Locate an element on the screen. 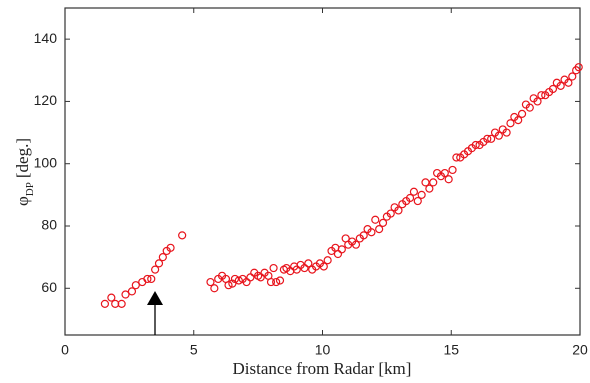 This screenshot has width=590, height=383. y-tick-label: 80 is located at coordinates (49, 225).